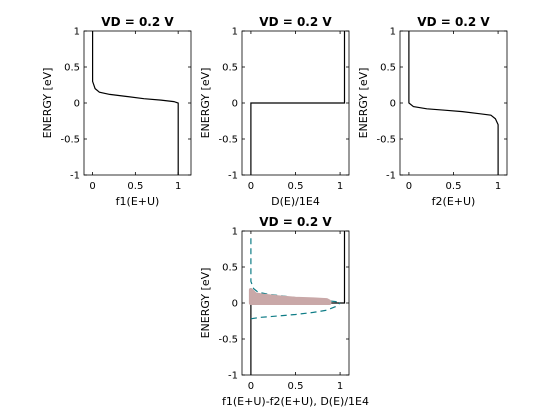 The image size is (560, 420). I want to click on x-axis-label: f1(E+U)-f2(E+U), D(E)/1E4, so click(295, 401).